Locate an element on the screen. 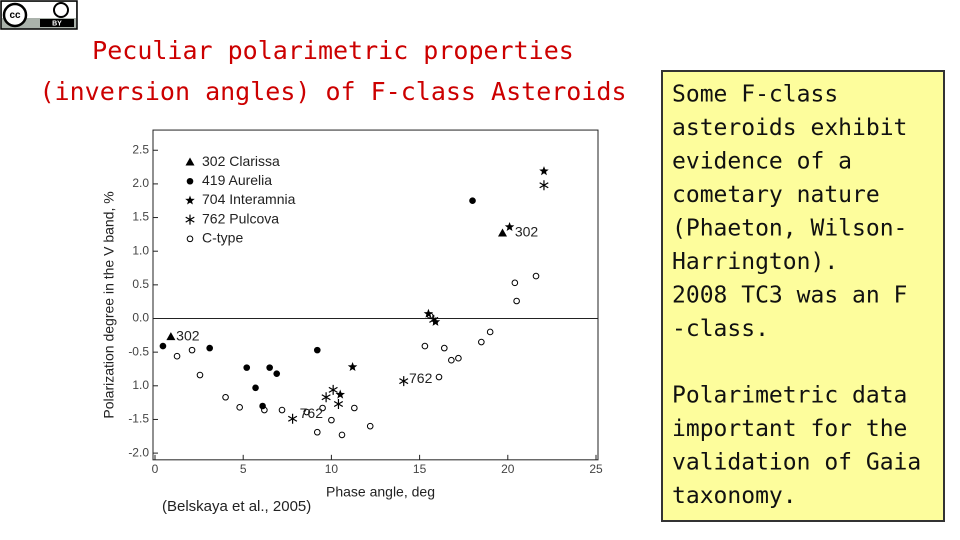 The height and width of the screenshot is (540, 960). legend-label: 704 Interamnia is located at coordinates (249, 199).